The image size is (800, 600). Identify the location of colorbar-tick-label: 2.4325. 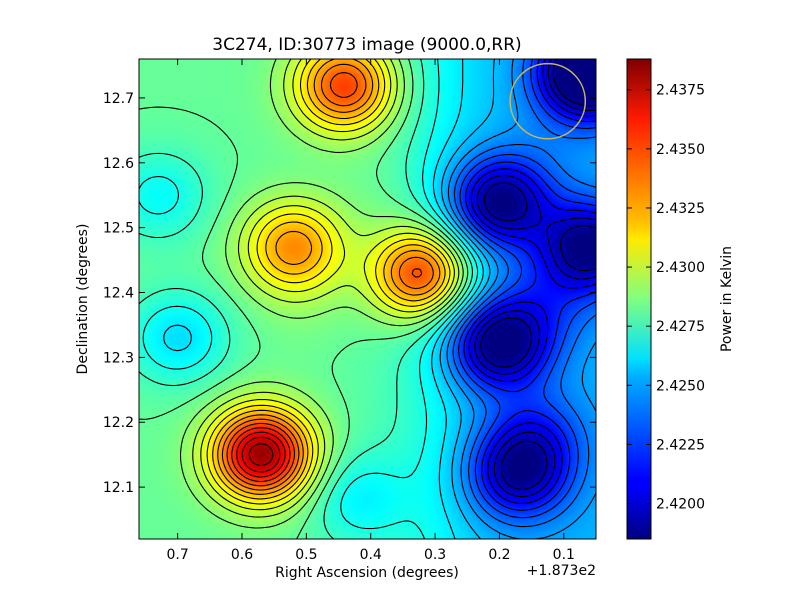
(680, 209).